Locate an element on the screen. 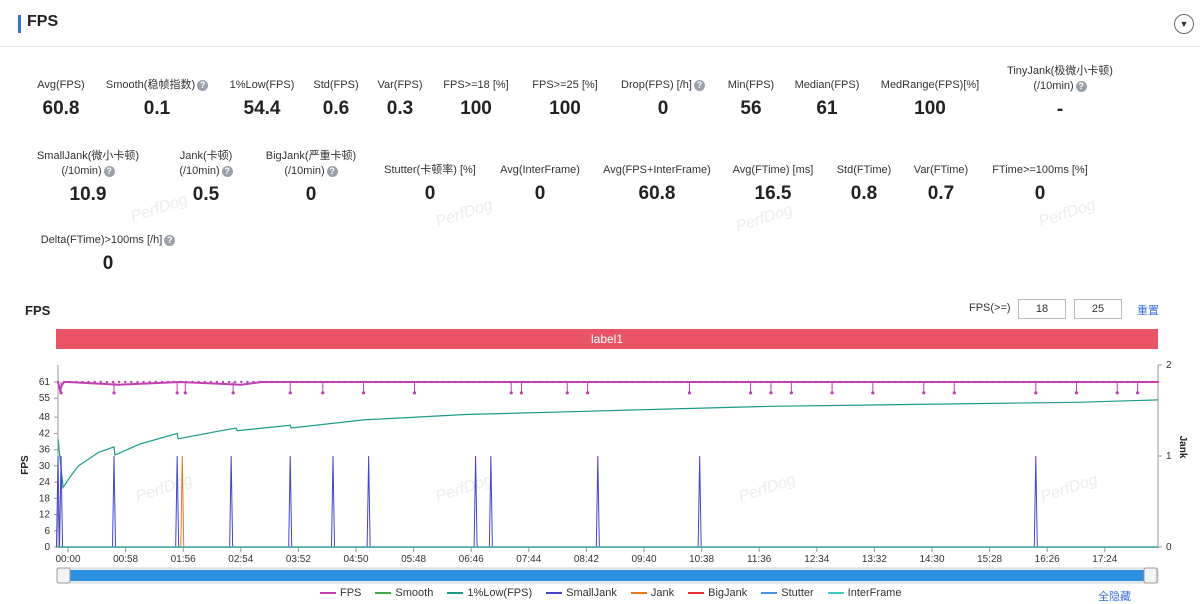 This screenshot has height=604, width=1200. metric-unit-text: (/10min) is located at coordinates (1053, 86).